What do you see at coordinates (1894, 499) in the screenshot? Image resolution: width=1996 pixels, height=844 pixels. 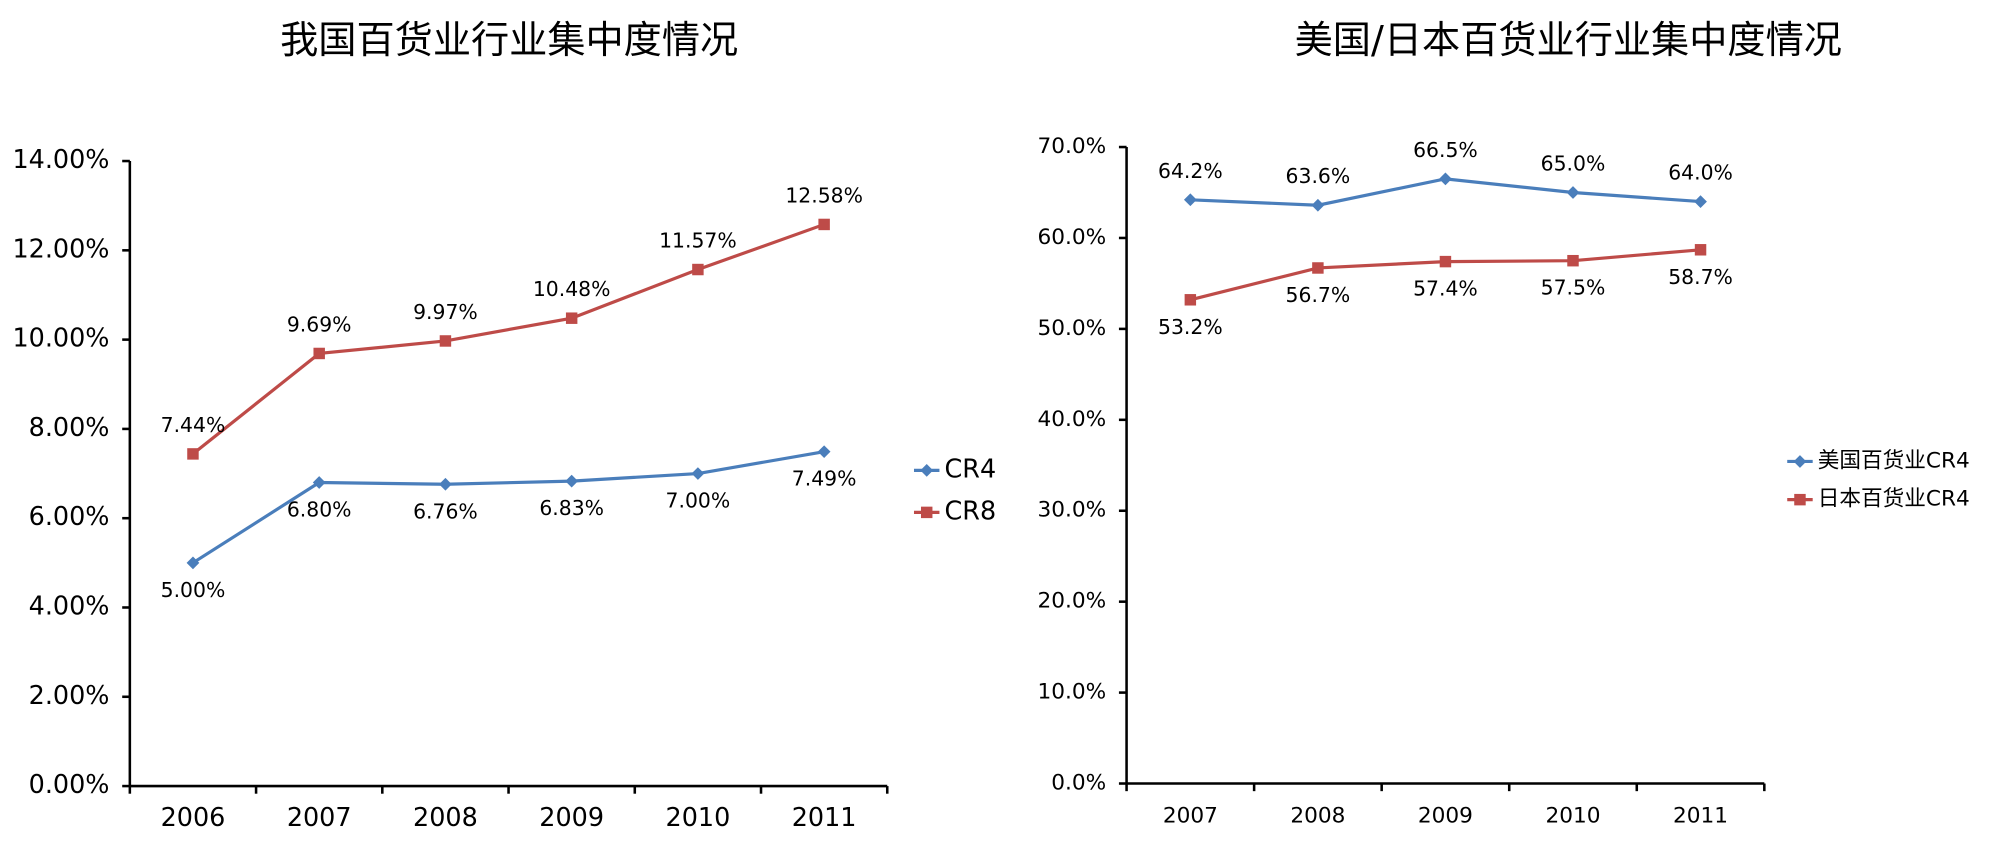 I see `legend-label: 日本百货业CR4` at bounding box center [1894, 499].